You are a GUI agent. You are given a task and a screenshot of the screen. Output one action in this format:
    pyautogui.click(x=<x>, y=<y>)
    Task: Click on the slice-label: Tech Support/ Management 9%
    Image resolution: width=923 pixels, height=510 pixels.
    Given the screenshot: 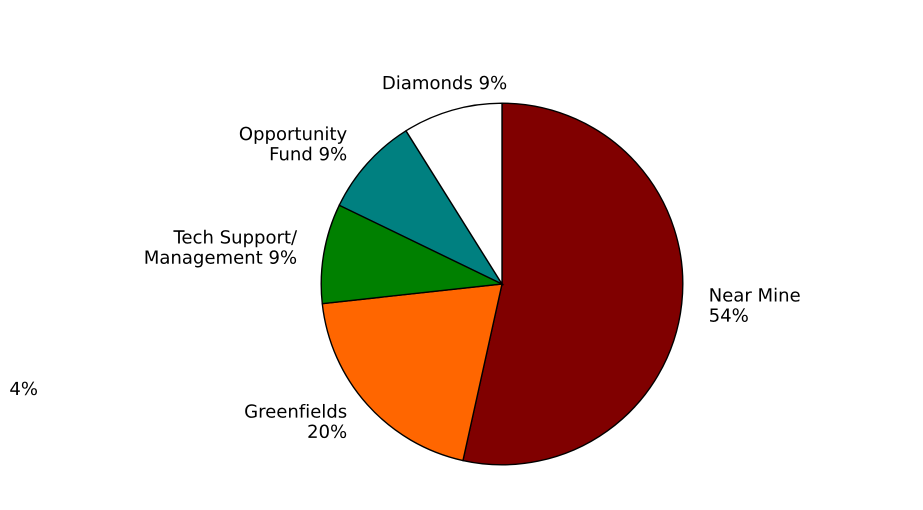 What is the action you would take?
    pyautogui.click(x=222, y=249)
    